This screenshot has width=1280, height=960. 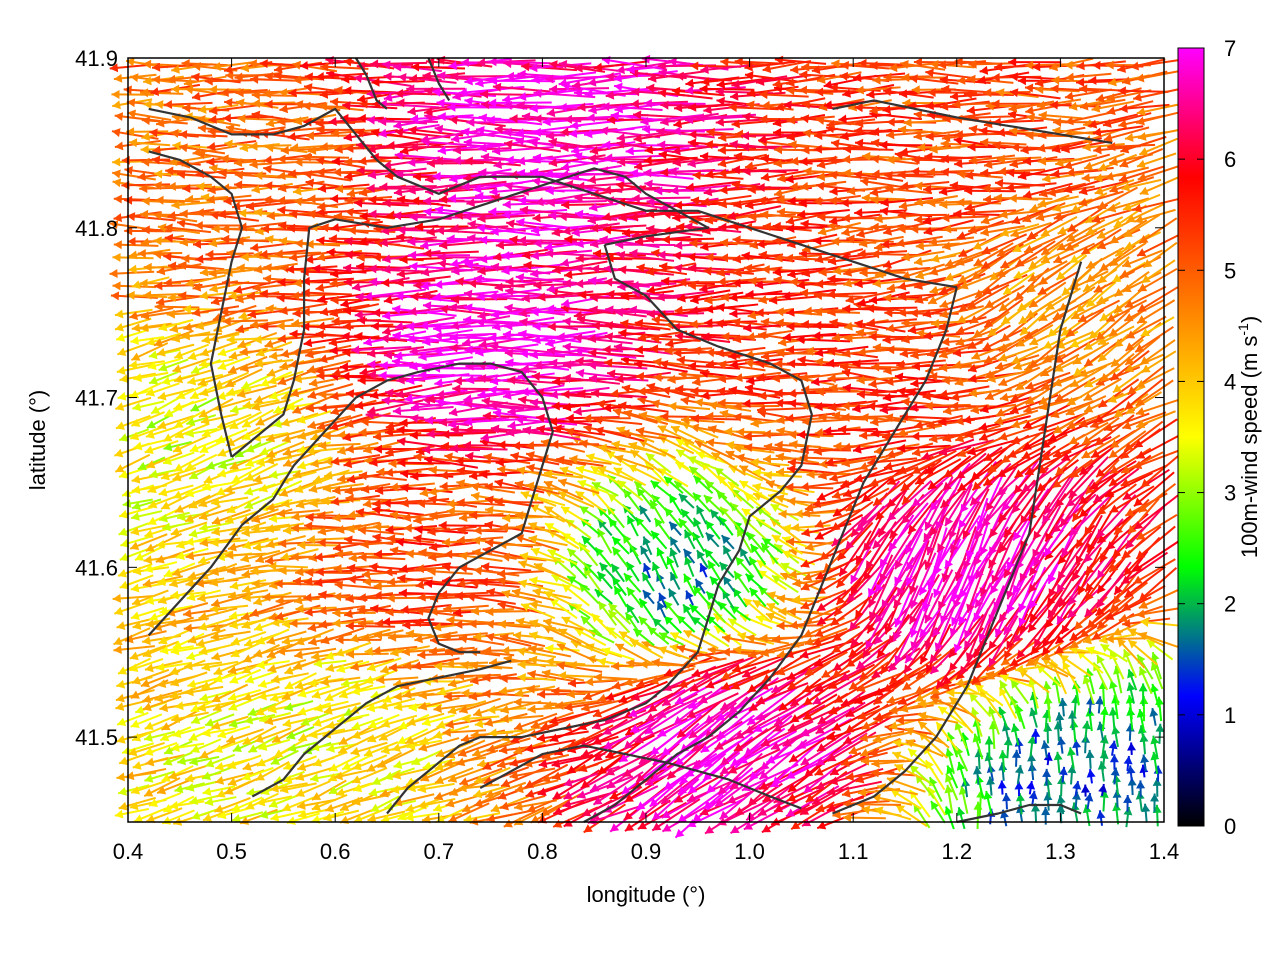 What do you see at coordinates (1164, 851) in the screenshot?
I see `x-tick-label: 1.4` at bounding box center [1164, 851].